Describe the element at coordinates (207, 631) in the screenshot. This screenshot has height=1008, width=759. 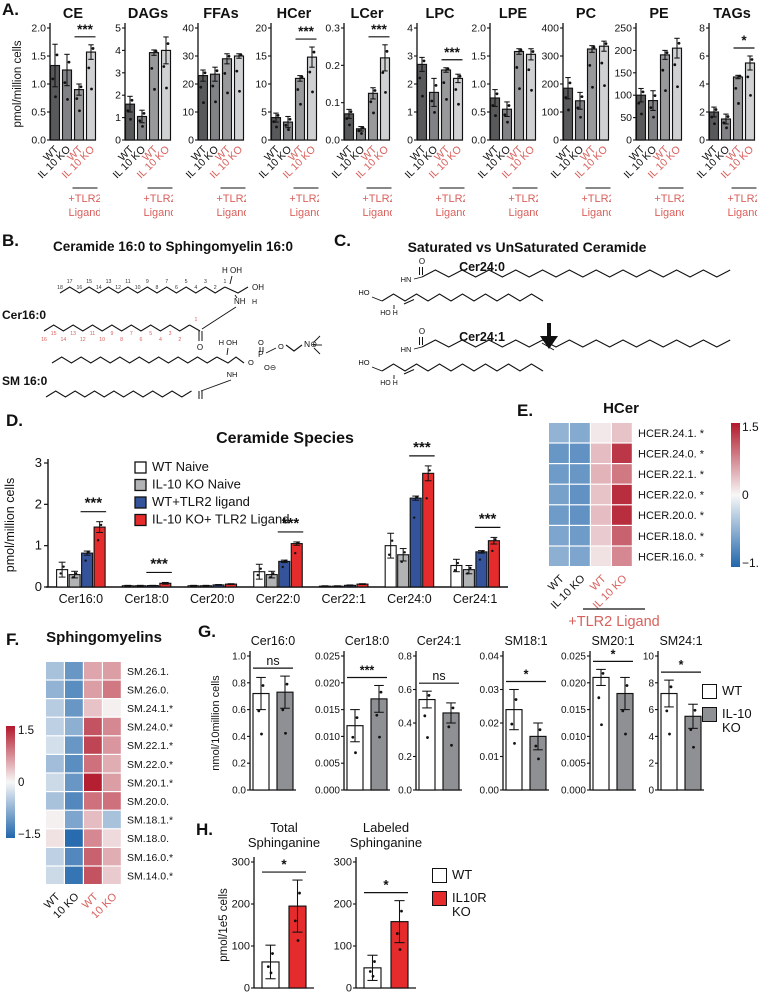
I see `panel-g-label: G.` at that location.